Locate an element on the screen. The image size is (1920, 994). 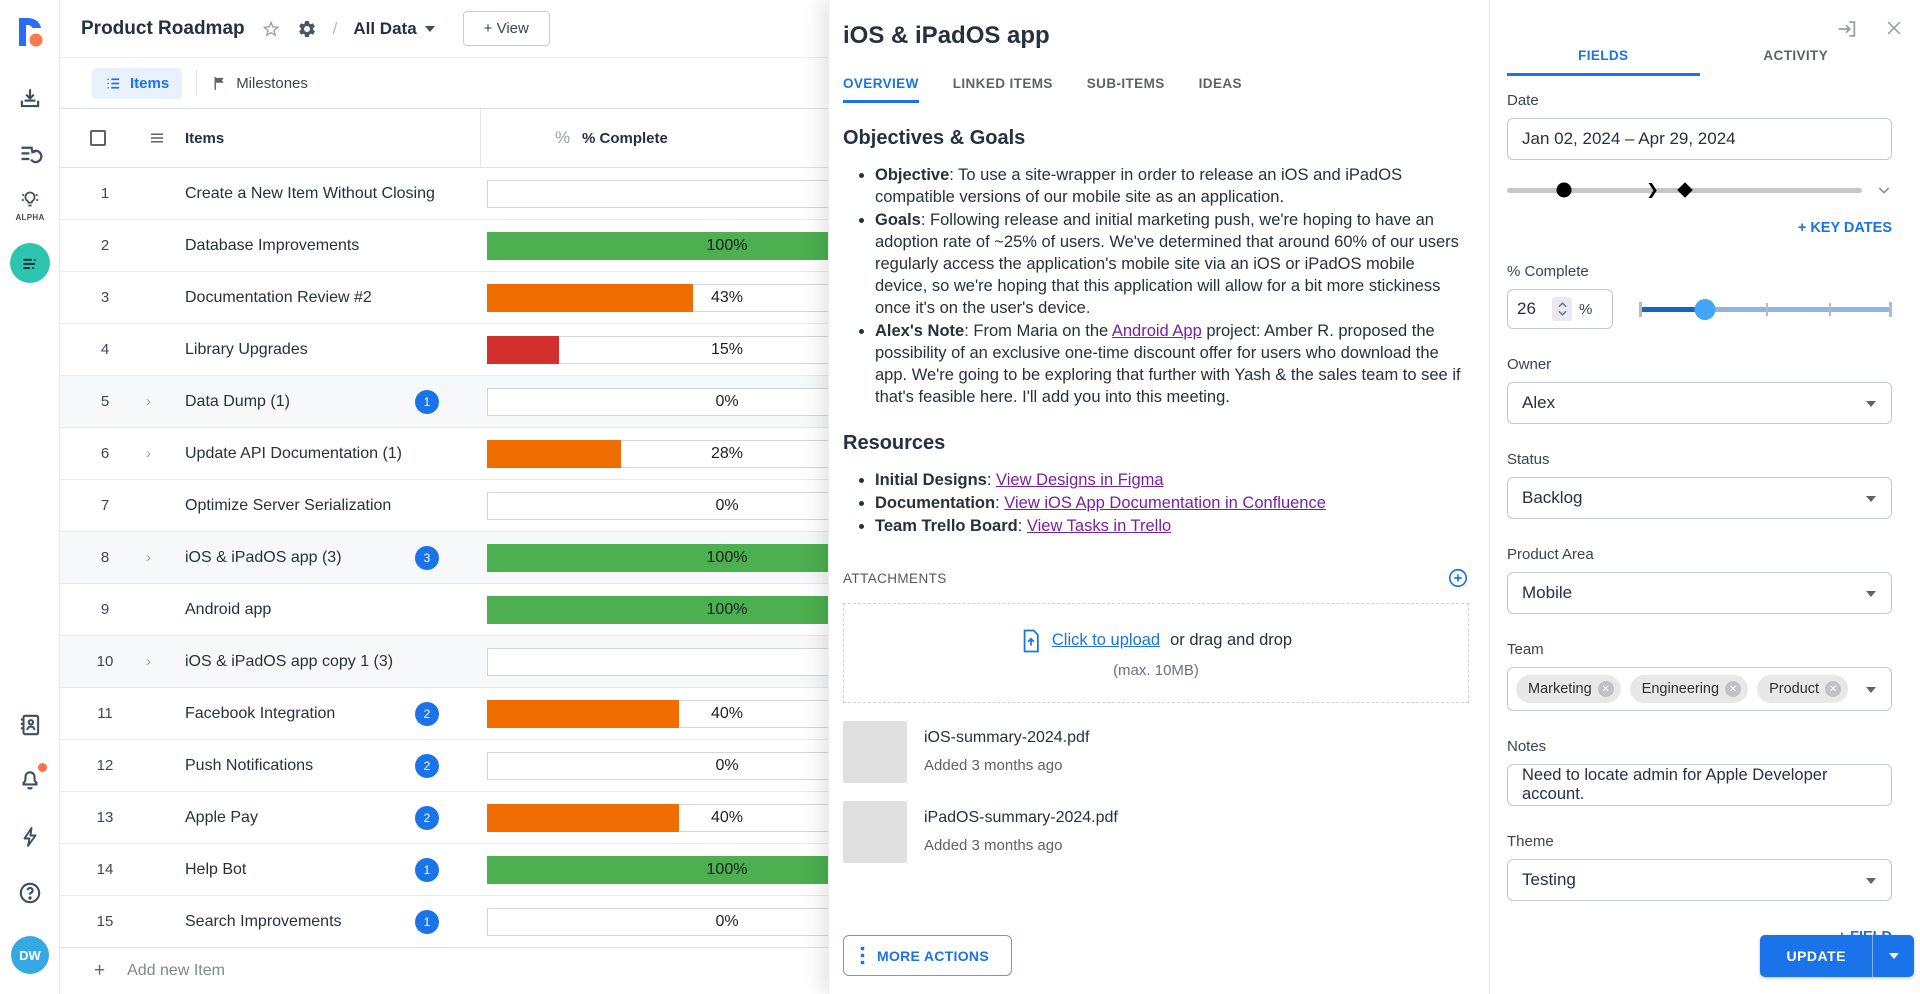
linked-count-badge: 3 is located at coordinates (427, 558).